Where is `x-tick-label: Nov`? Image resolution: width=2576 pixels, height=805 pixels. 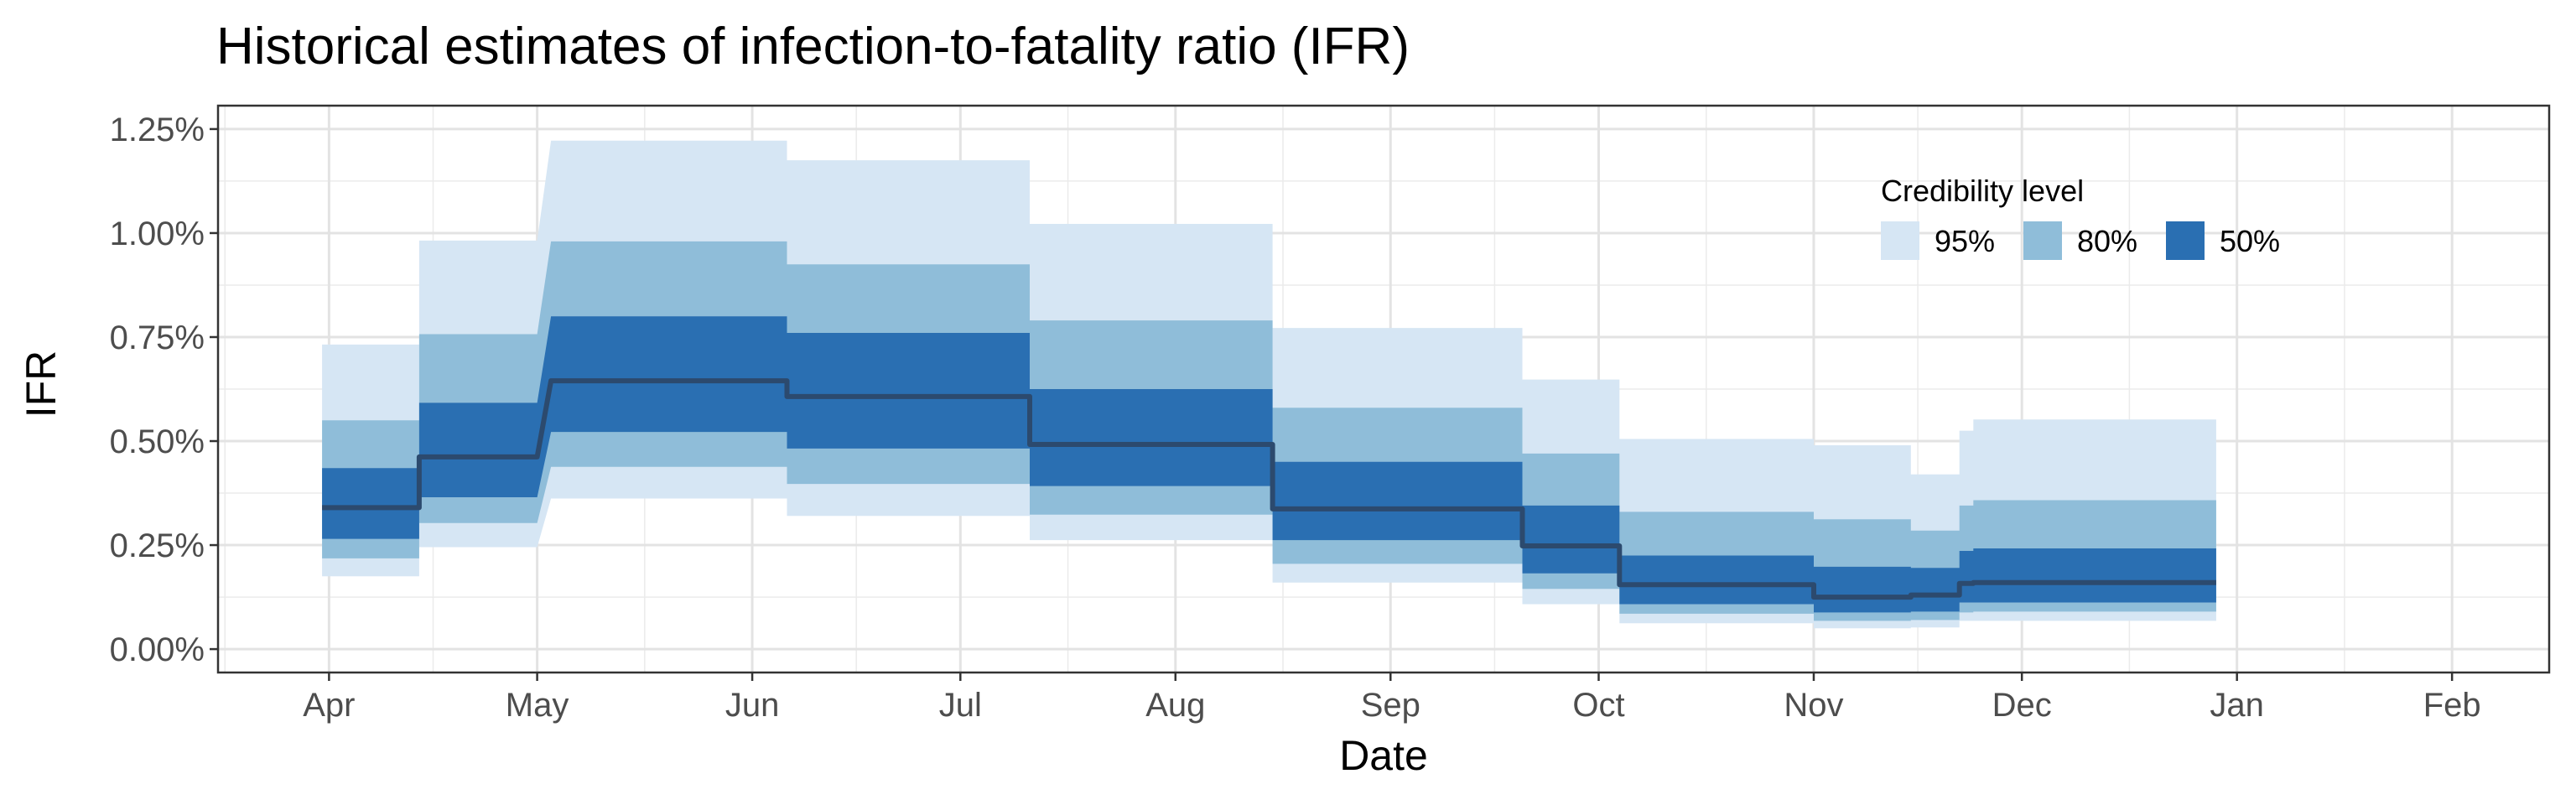
x-tick-label: Nov is located at coordinates (1813, 705).